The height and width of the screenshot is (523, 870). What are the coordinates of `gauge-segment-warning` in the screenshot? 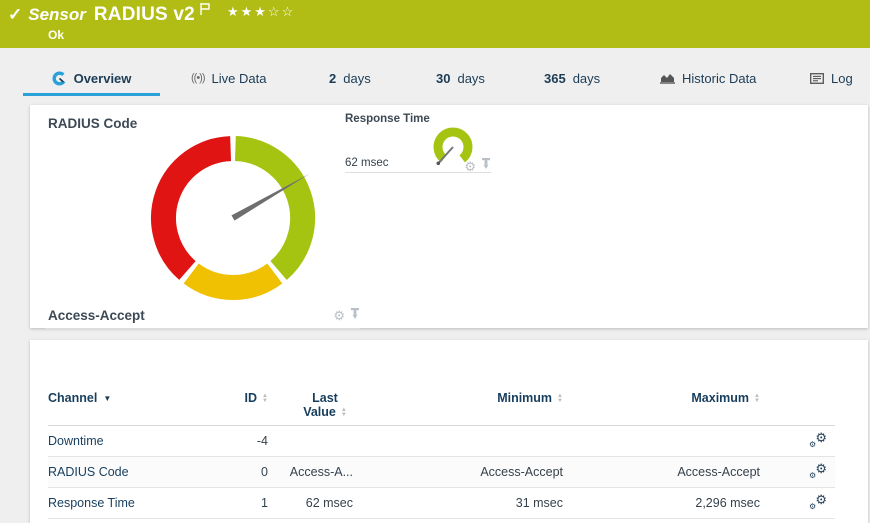 It's located at (233, 281).